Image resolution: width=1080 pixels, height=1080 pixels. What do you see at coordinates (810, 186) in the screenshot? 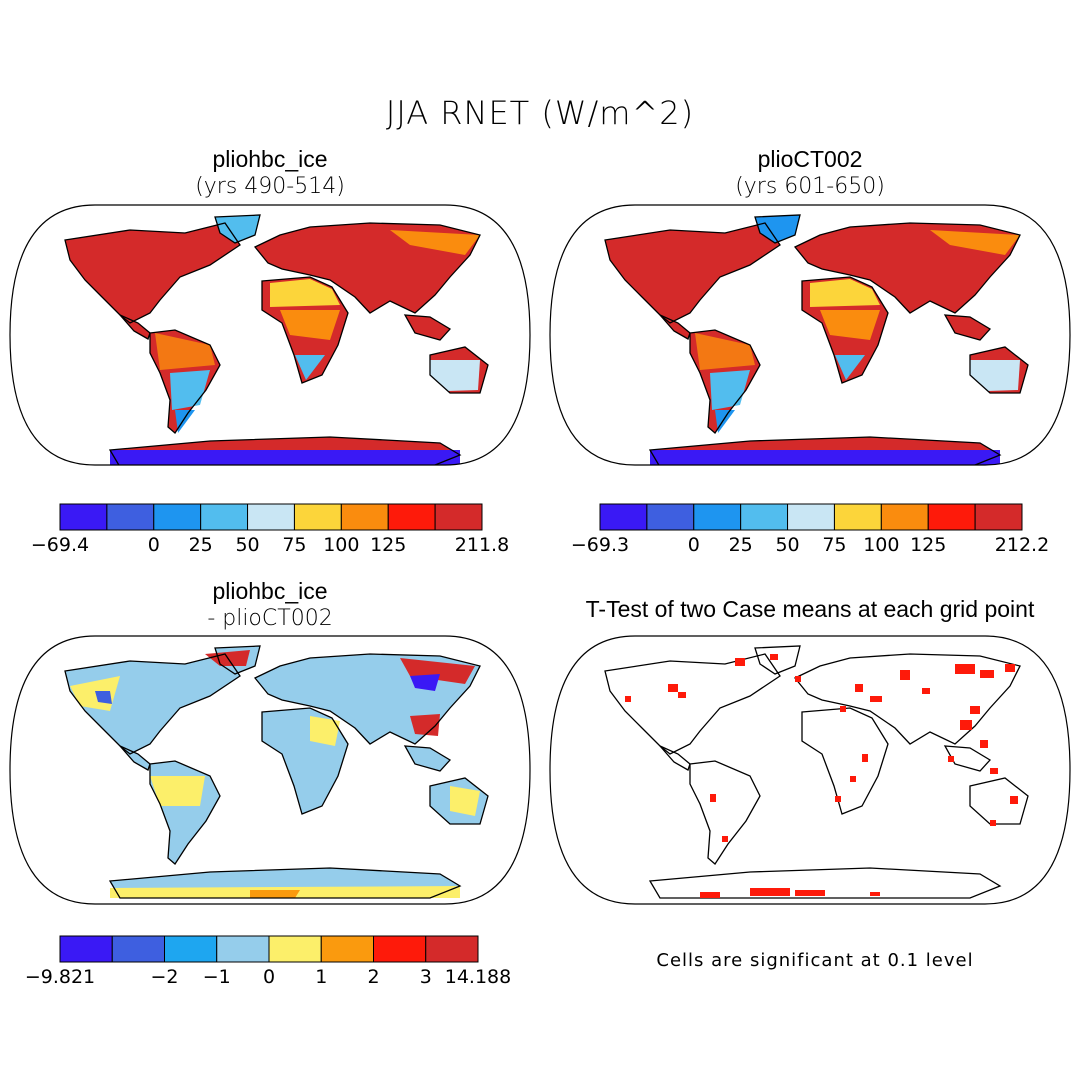
I see `panel2-subtitle: (yrs 601-650)` at bounding box center [810, 186].